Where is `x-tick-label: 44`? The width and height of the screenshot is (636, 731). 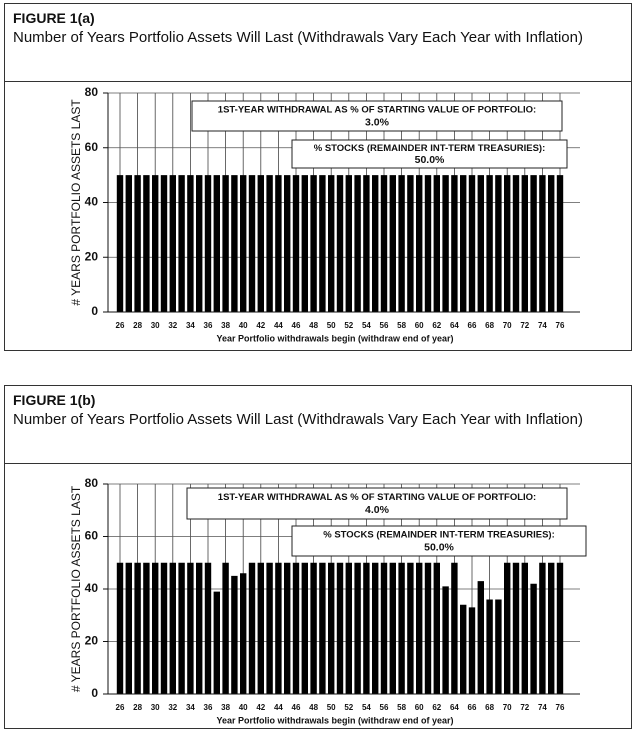 x-tick-label: 44 is located at coordinates (278, 707).